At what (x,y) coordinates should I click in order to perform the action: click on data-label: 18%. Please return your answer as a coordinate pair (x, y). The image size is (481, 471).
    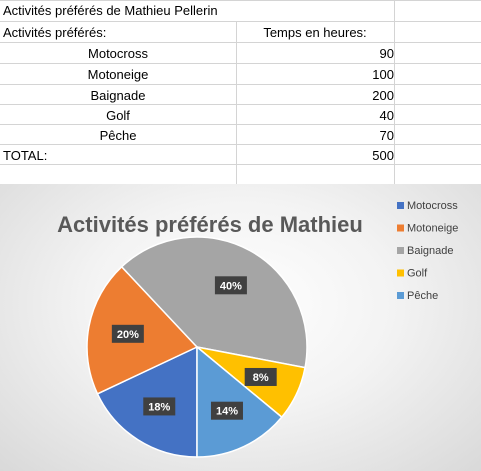
    Looking at the image, I should click on (159, 407).